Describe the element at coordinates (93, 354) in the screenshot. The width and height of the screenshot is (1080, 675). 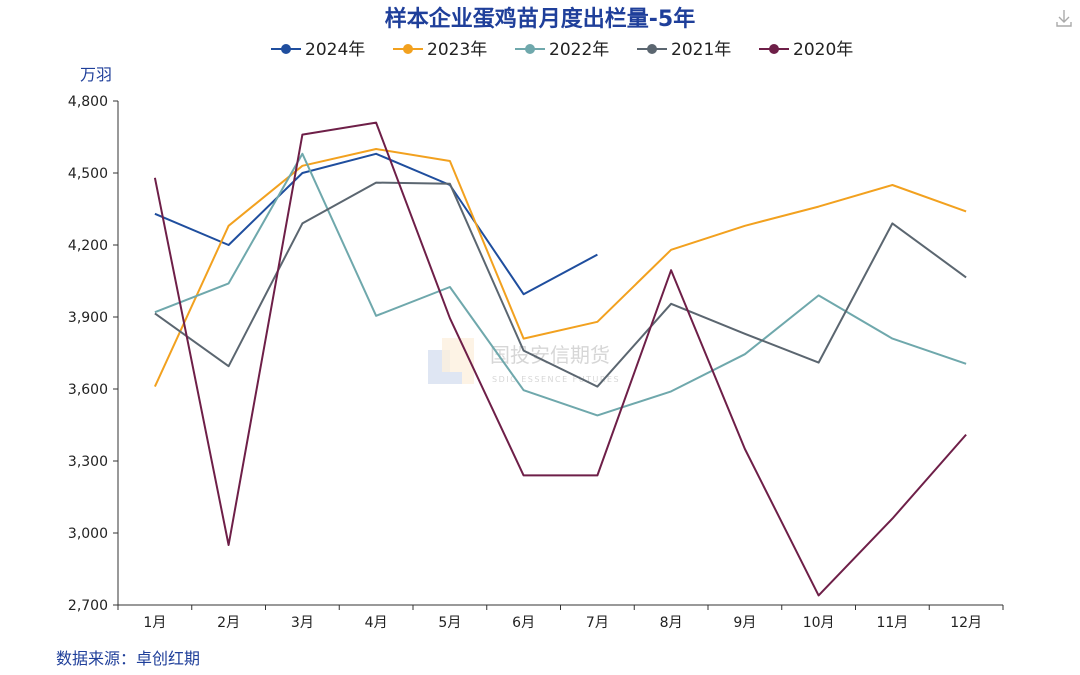
I see `y-axis-ticks: 2,700 3,000 3,300 3,600 3,900 4,200 4,500 4,800` at that location.